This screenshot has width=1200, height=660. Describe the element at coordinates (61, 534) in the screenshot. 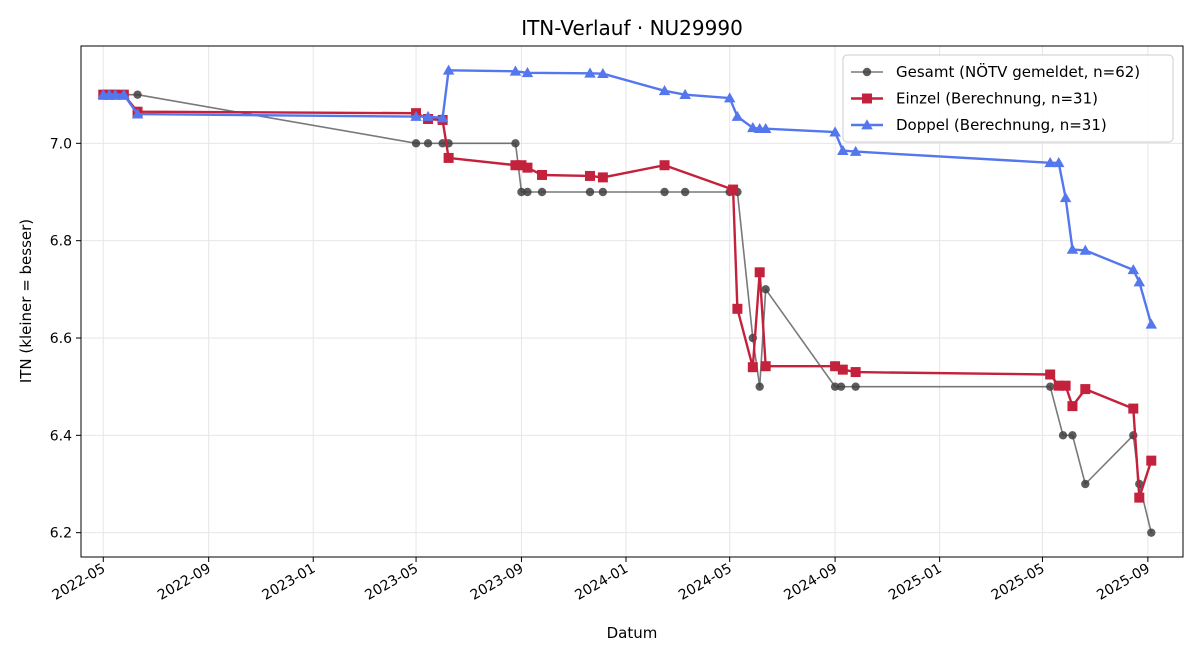

I see `y-tick-label: 6.2` at that location.